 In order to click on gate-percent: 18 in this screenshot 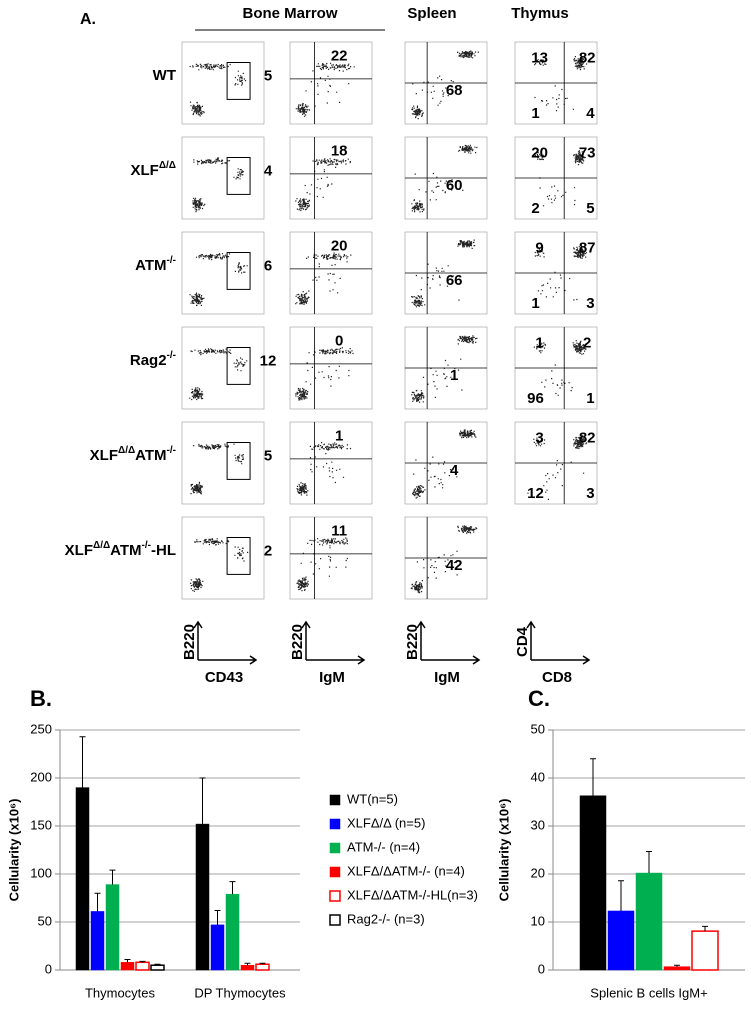, I will do `click(339, 151)`.